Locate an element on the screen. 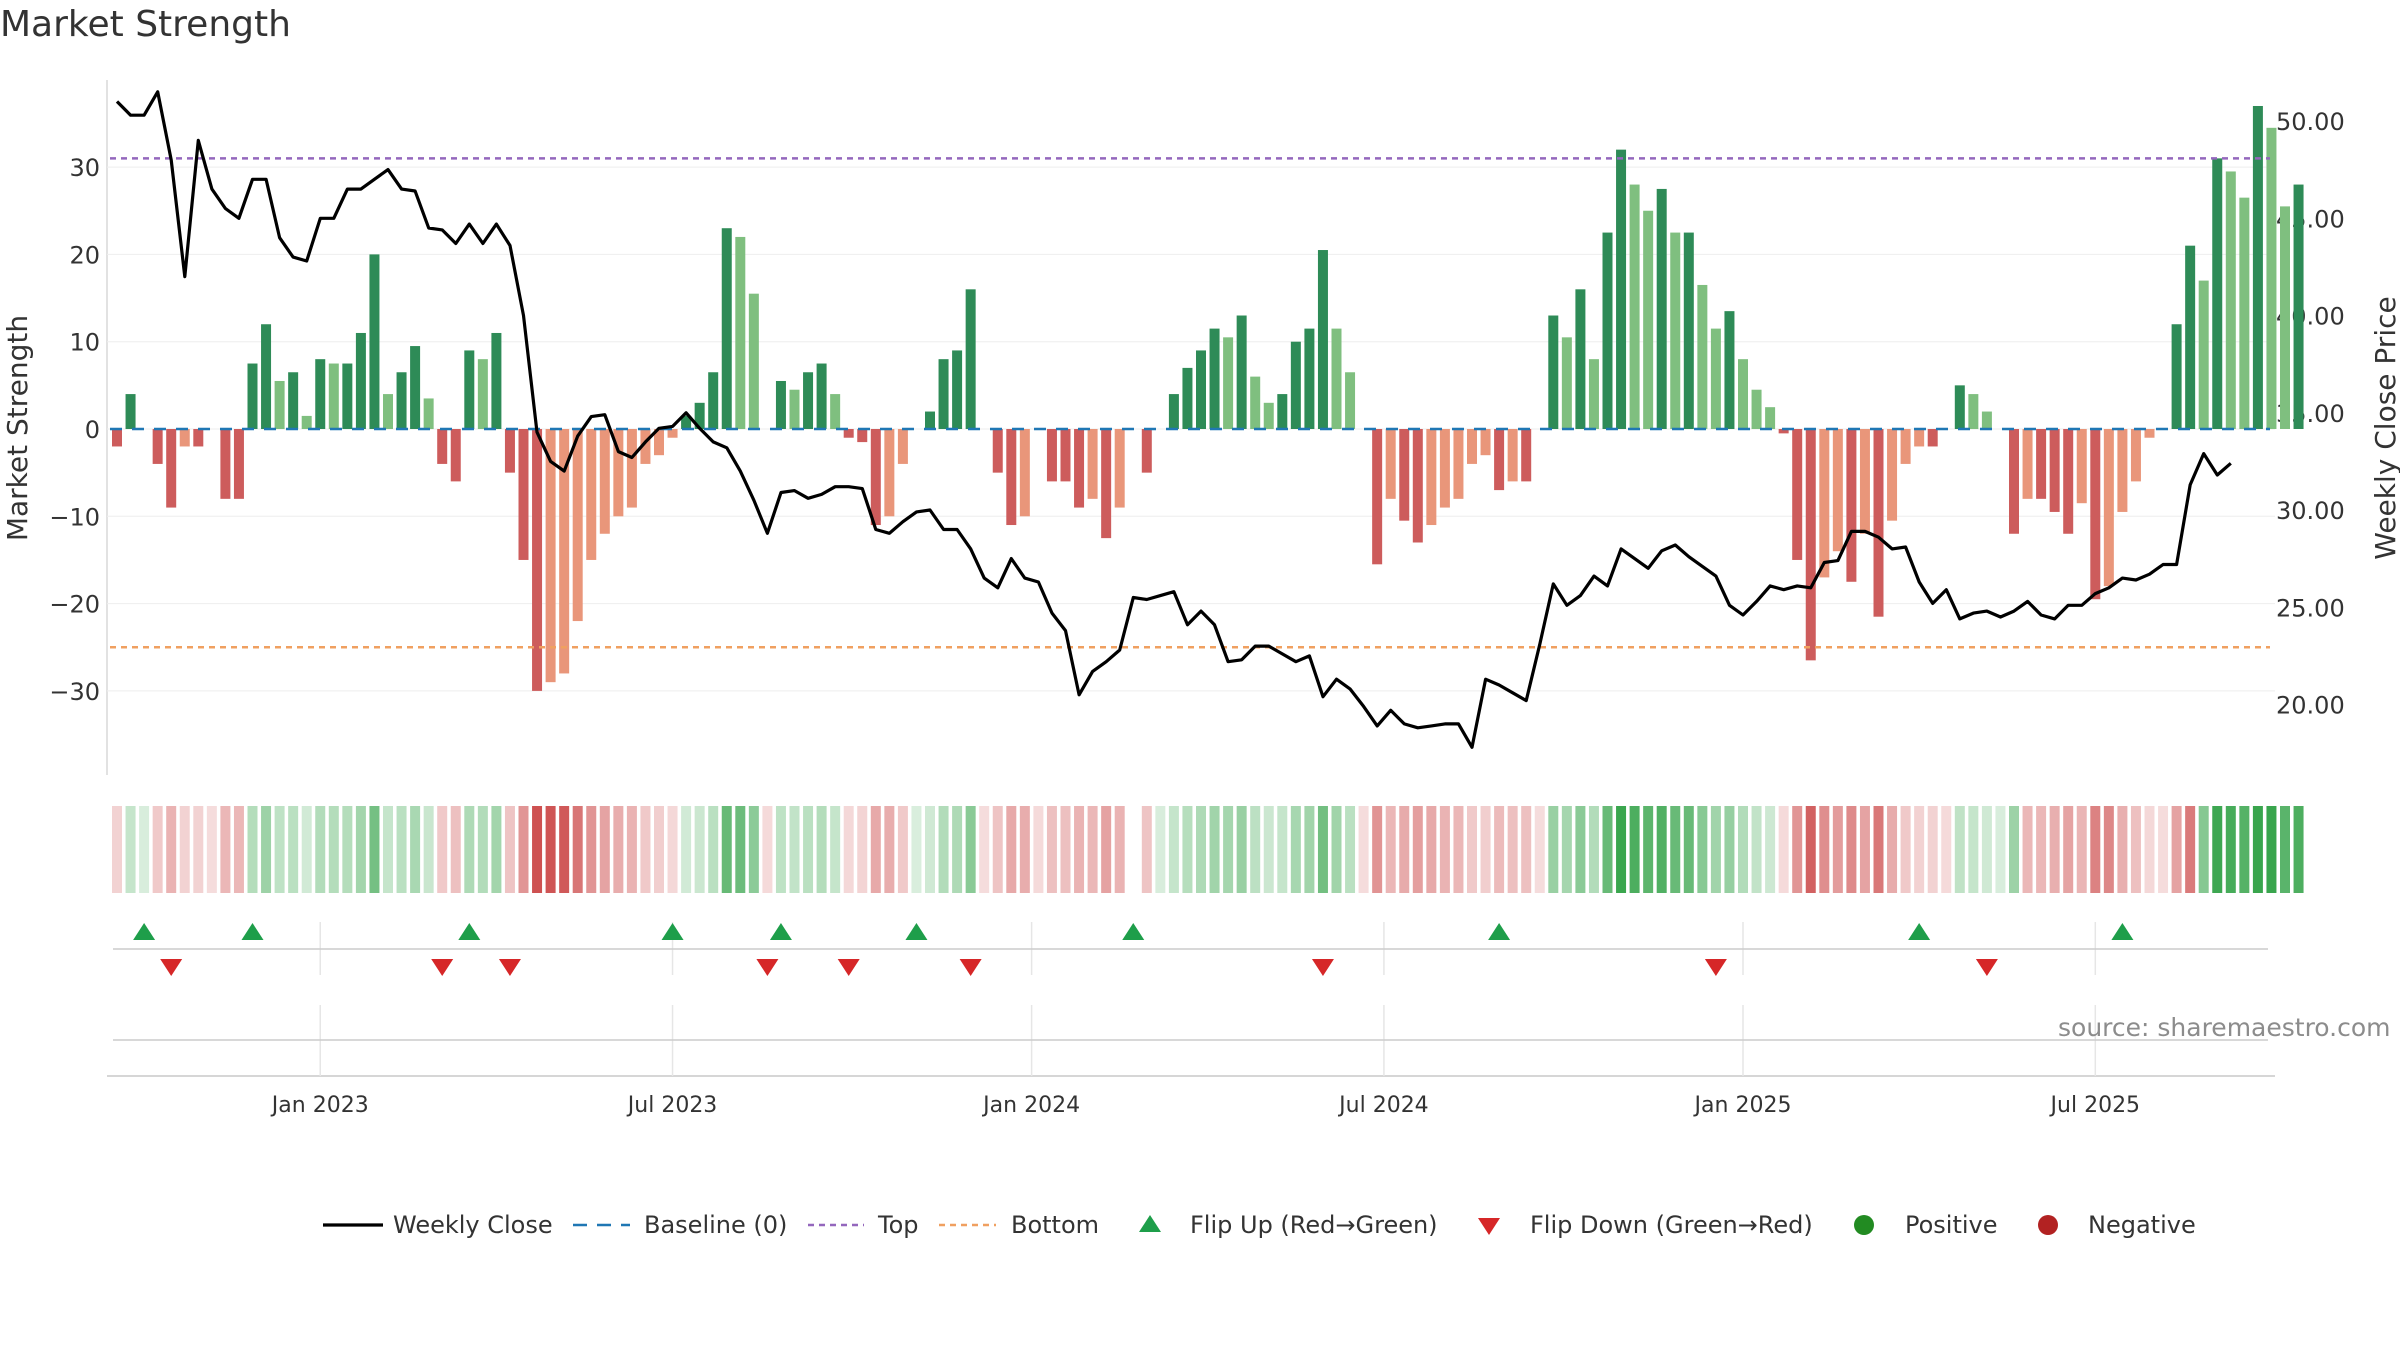 The height and width of the screenshot is (1350, 2400). legend-label-bottom: Bottom is located at coordinates (1055, 1225).